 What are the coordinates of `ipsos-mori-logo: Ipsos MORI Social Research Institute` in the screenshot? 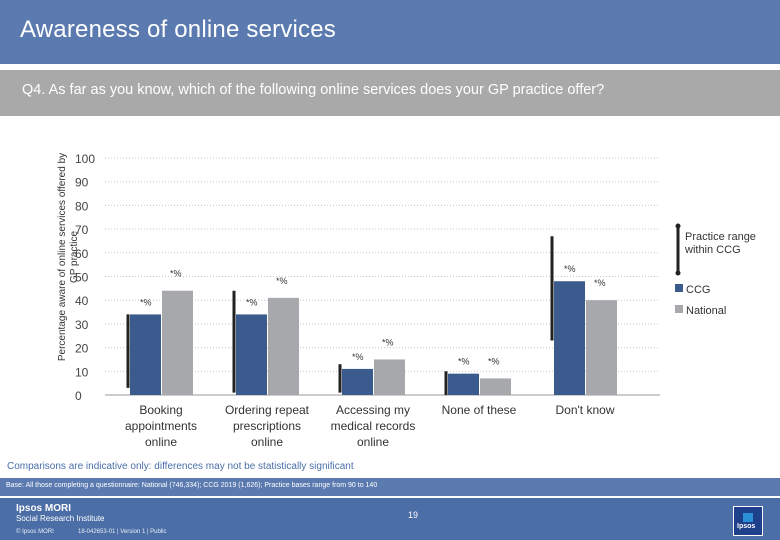 It's located at (60, 514).